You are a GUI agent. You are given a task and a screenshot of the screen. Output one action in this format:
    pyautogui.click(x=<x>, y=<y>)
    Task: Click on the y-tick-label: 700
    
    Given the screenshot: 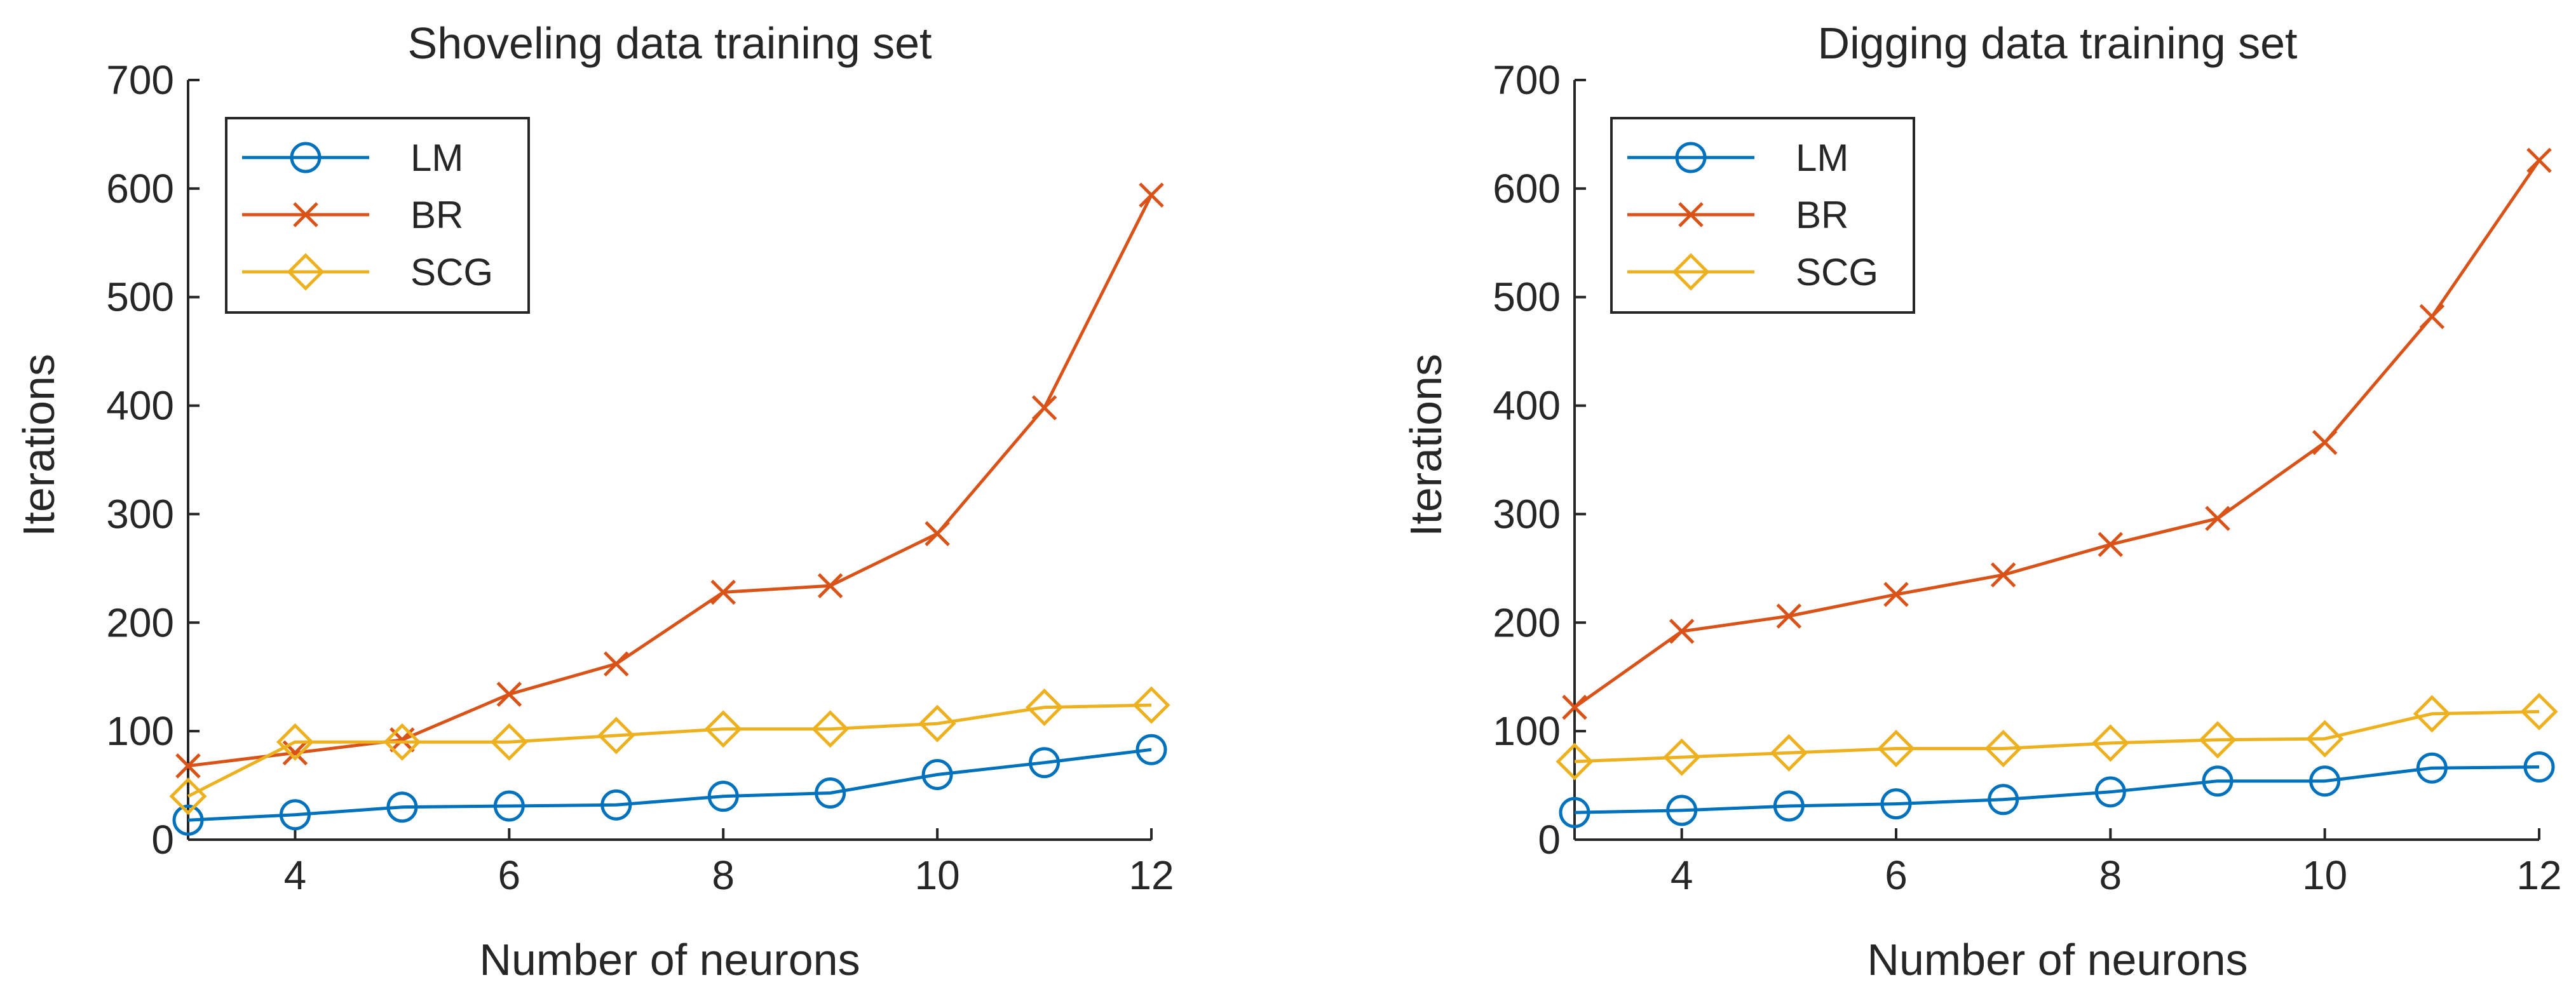 What is the action you would take?
    pyautogui.click(x=1527, y=80)
    